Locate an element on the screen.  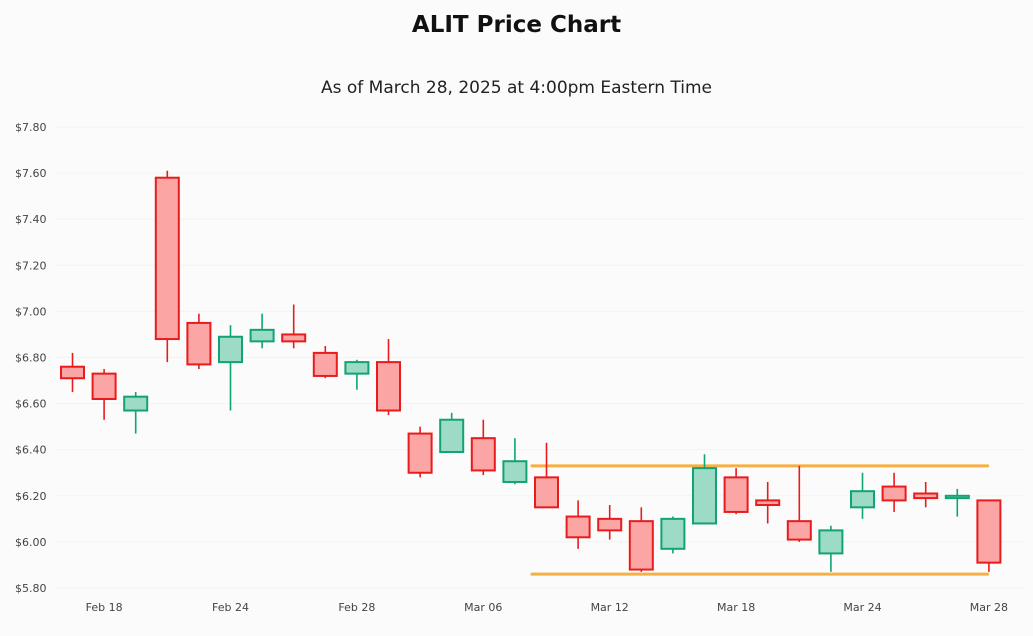
y-tick-label: $7.60 is located at coordinates (31, 173).